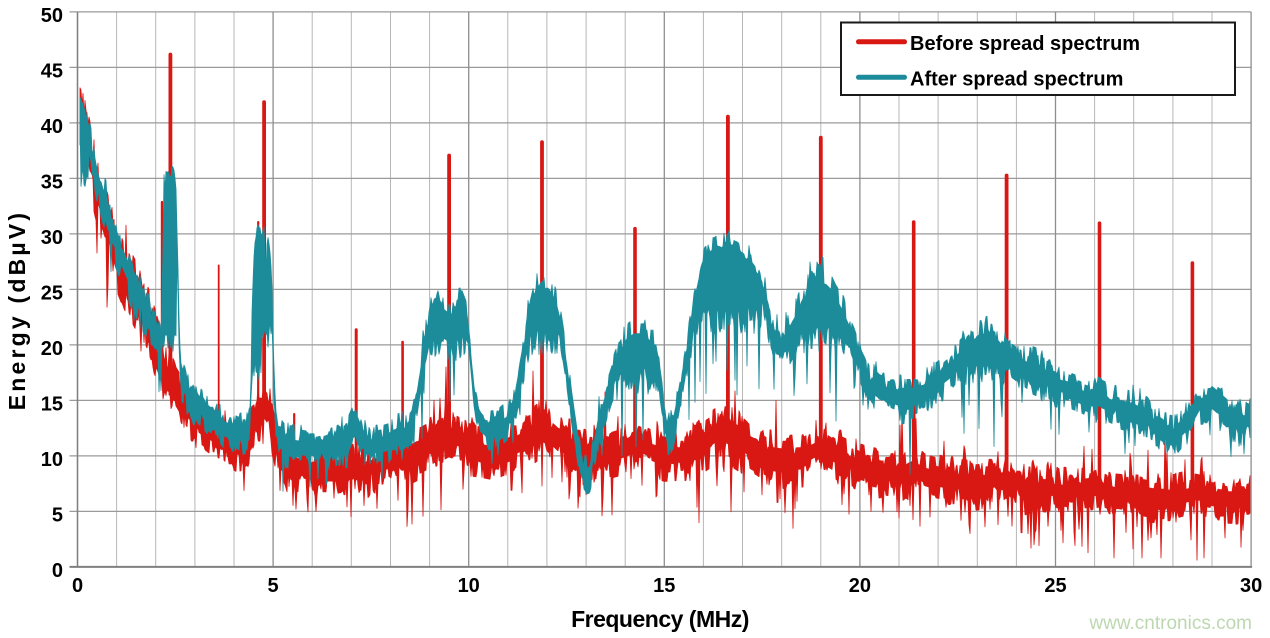 The width and height of the screenshot is (1270, 638). Describe the element at coordinates (17, 310) in the screenshot. I see `svg-text: Energy (dBµV)` at that location.